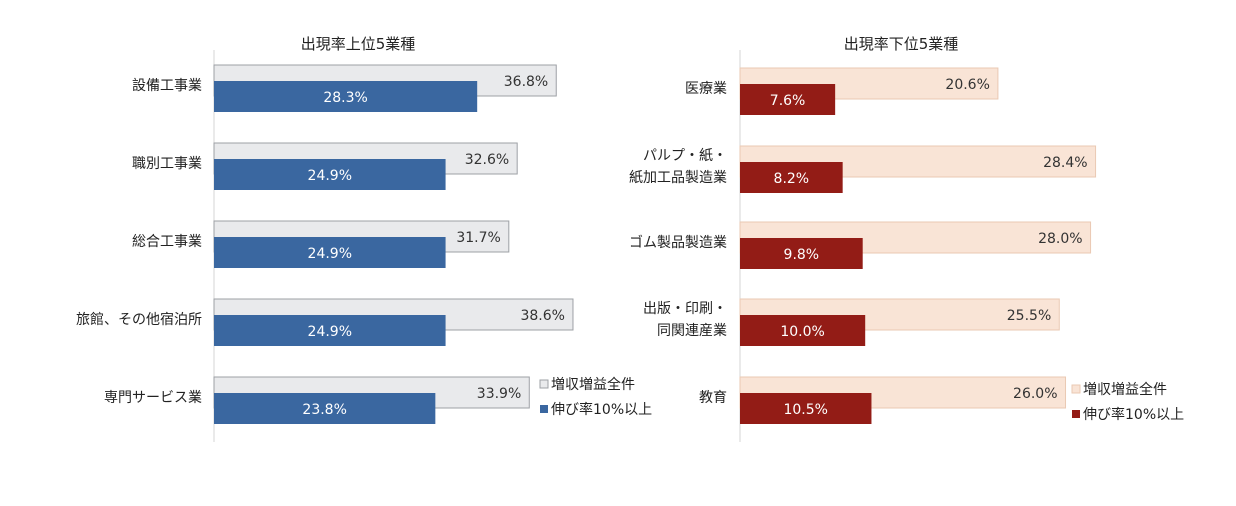 The width and height of the screenshot is (1236, 506). What do you see at coordinates (487, 160) in the screenshot?
I see `data-label-all-companies: 32.6%` at bounding box center [487, 160].